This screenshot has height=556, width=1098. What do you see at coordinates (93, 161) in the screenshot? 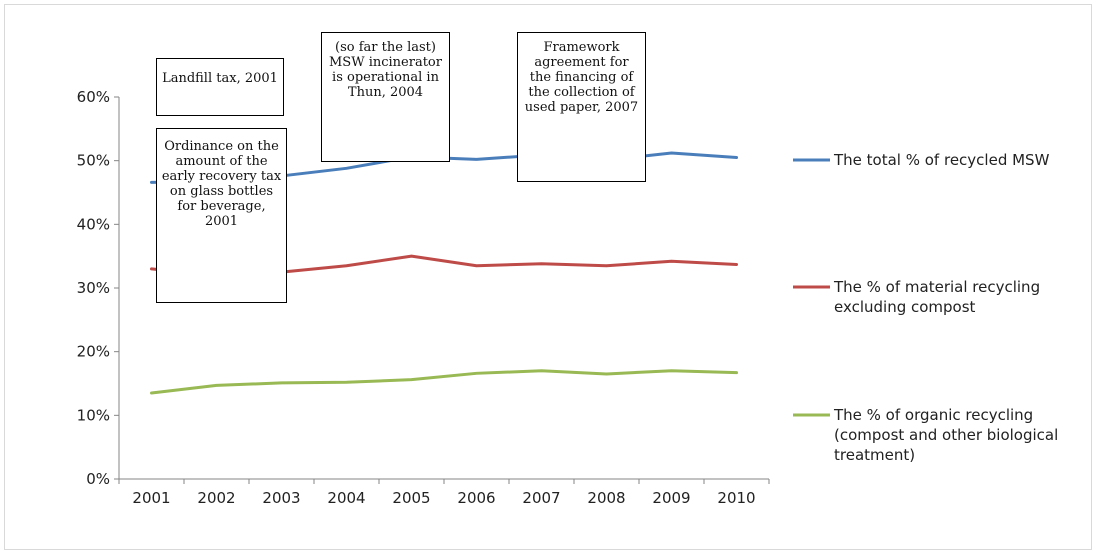
I see `y-tick-label: 50%` at bounding box center [93, 161].